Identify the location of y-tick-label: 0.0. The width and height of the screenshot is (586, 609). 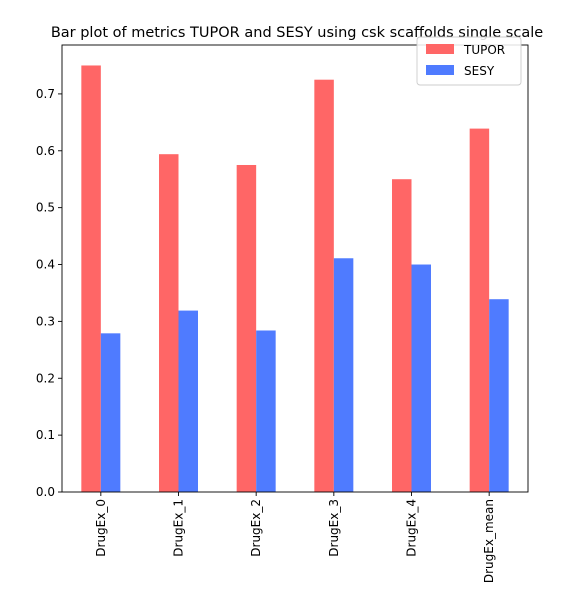
(45, 492).